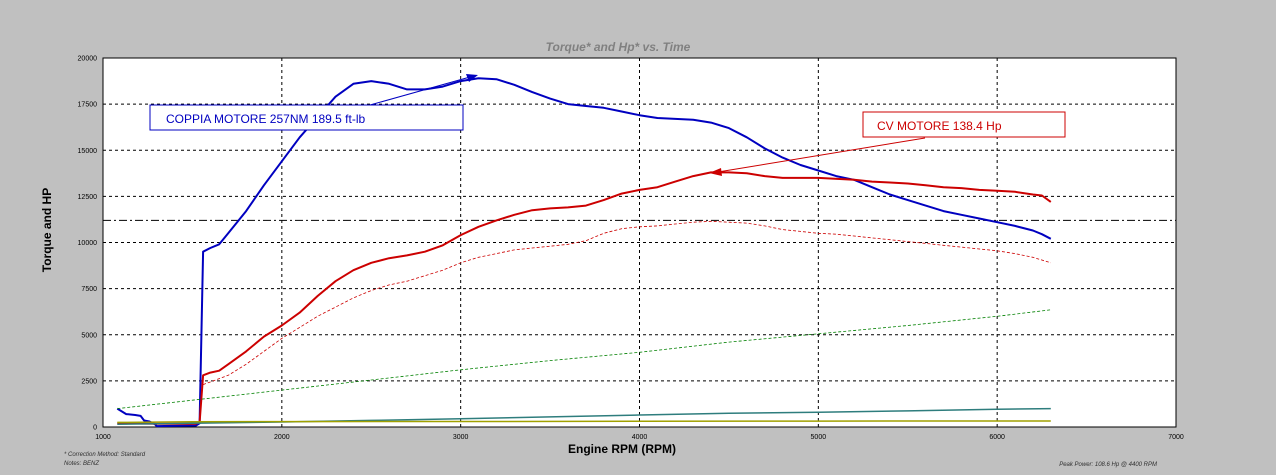 This screenshot has height=475, width=1276. I want to click on x-axis-label: Engine RPM (RPM), so click(622, 449).